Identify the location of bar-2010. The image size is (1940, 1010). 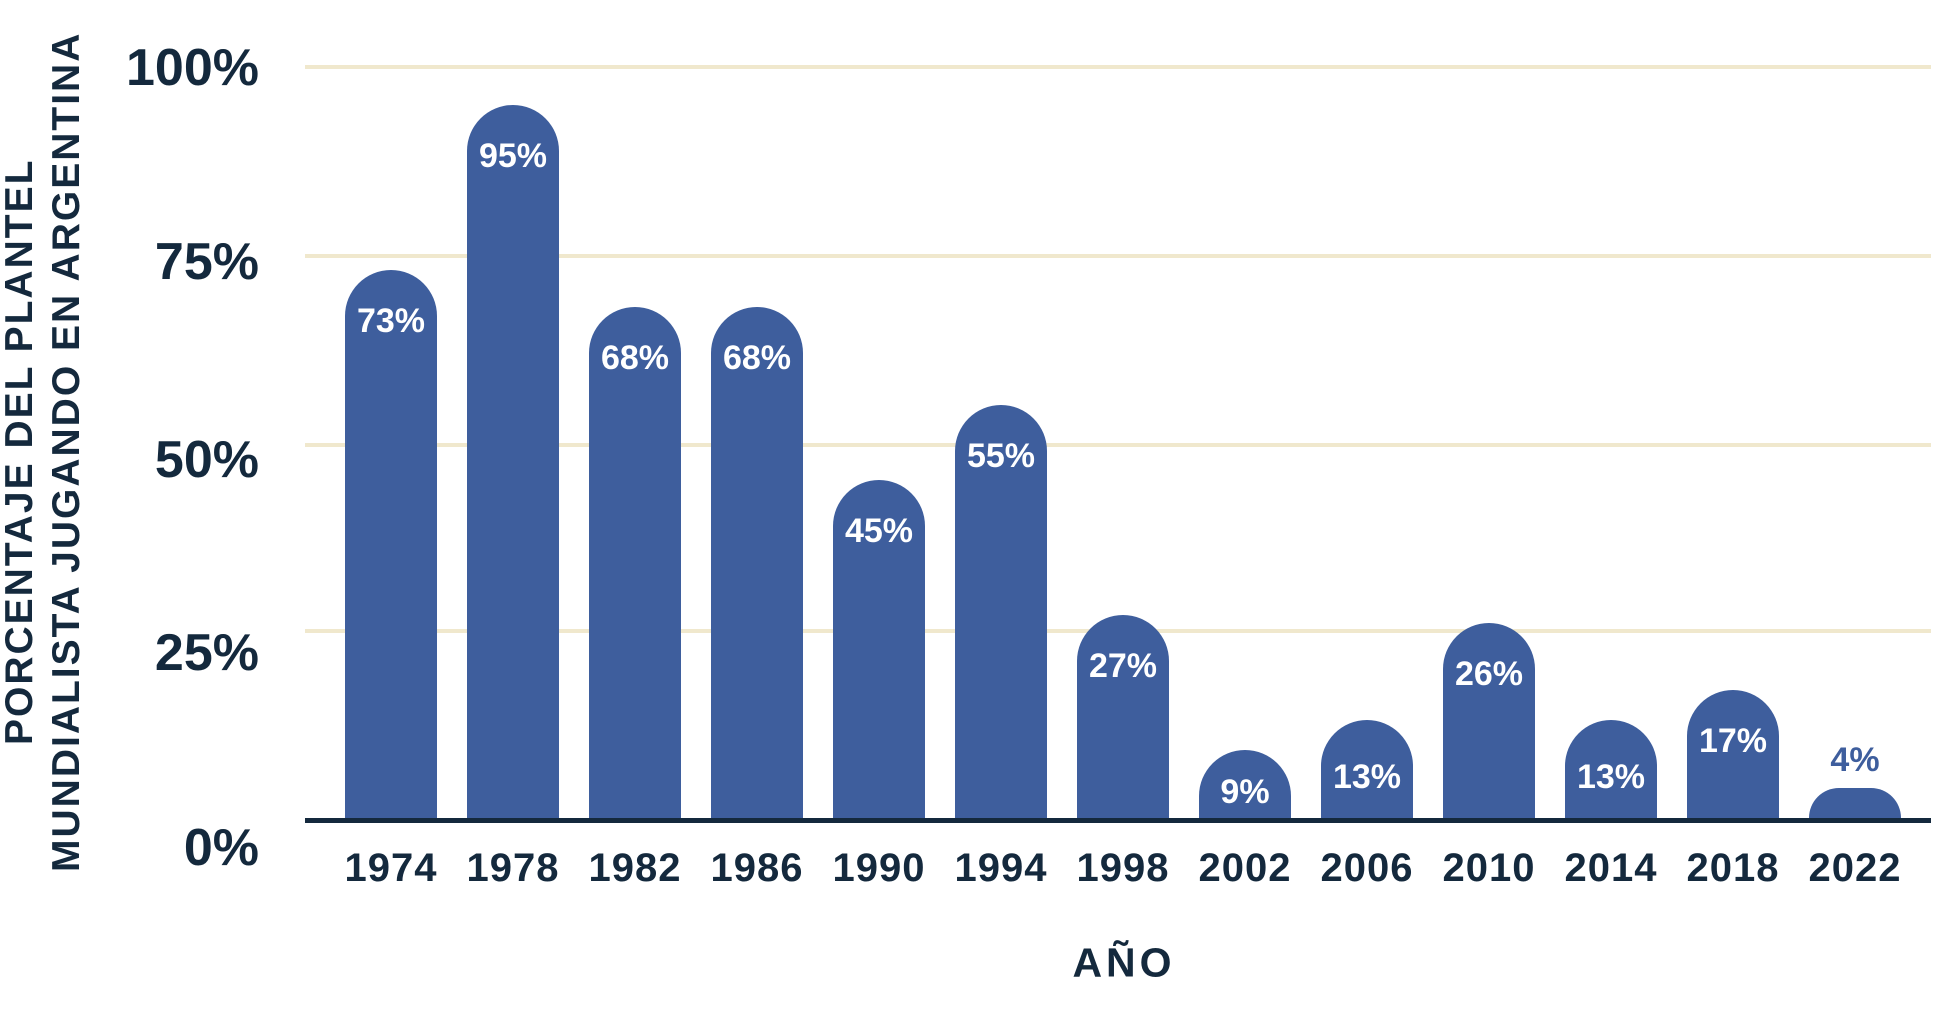
(1489, 720).